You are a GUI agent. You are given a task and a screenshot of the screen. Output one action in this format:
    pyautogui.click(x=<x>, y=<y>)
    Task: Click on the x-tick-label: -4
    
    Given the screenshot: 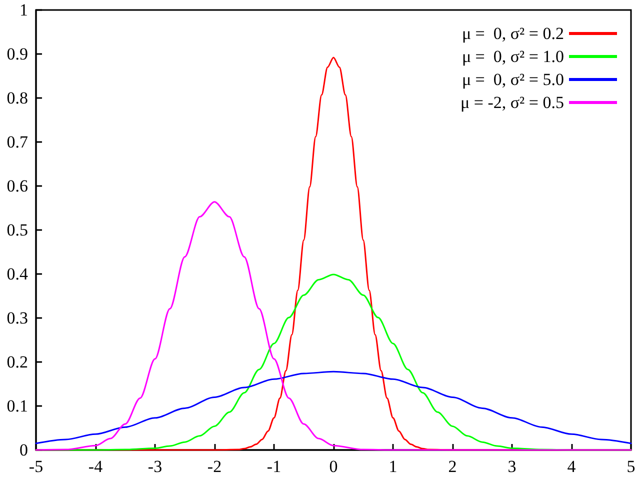 What is the action you would take?
    pyautogui.click(x=96, y=466)
    